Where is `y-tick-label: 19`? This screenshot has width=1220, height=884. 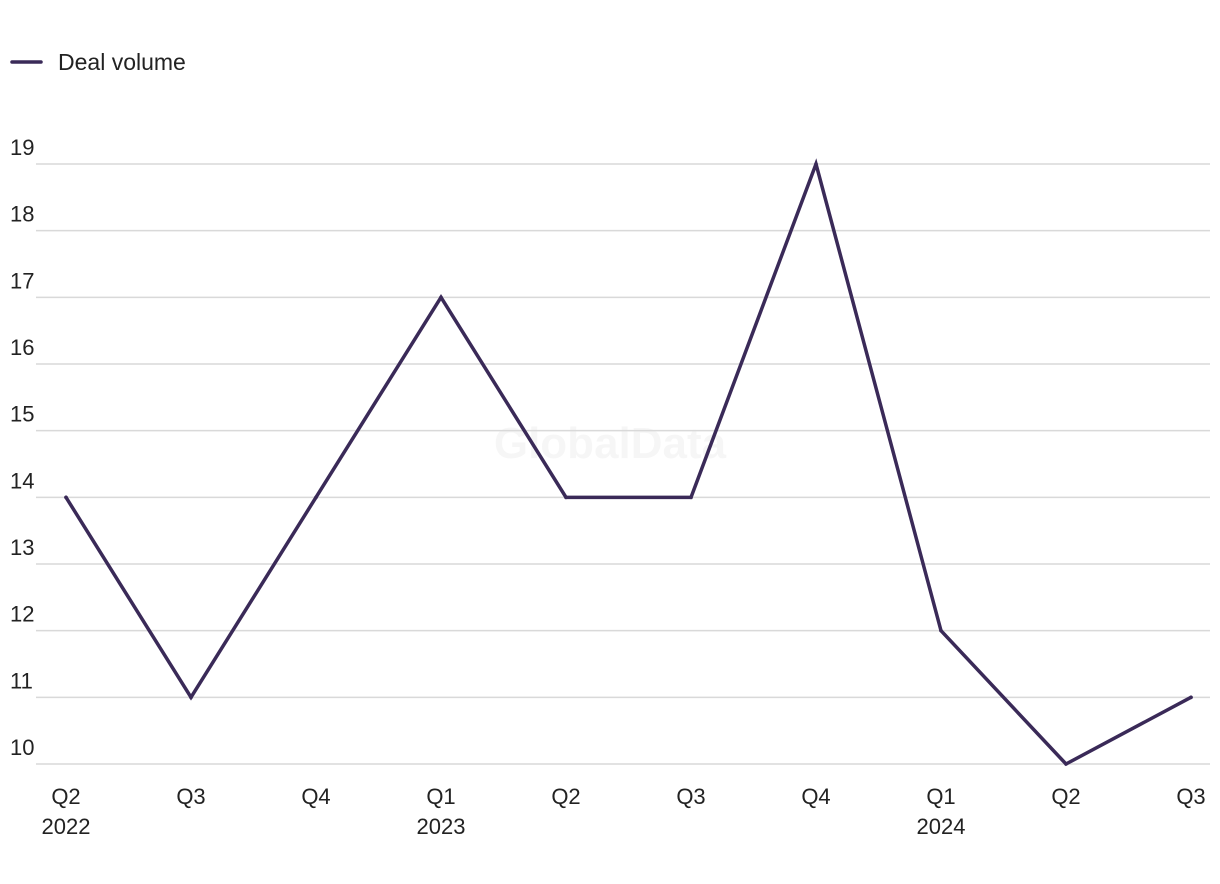 y-tick-label: 19 is located at coordinates (22, 147).